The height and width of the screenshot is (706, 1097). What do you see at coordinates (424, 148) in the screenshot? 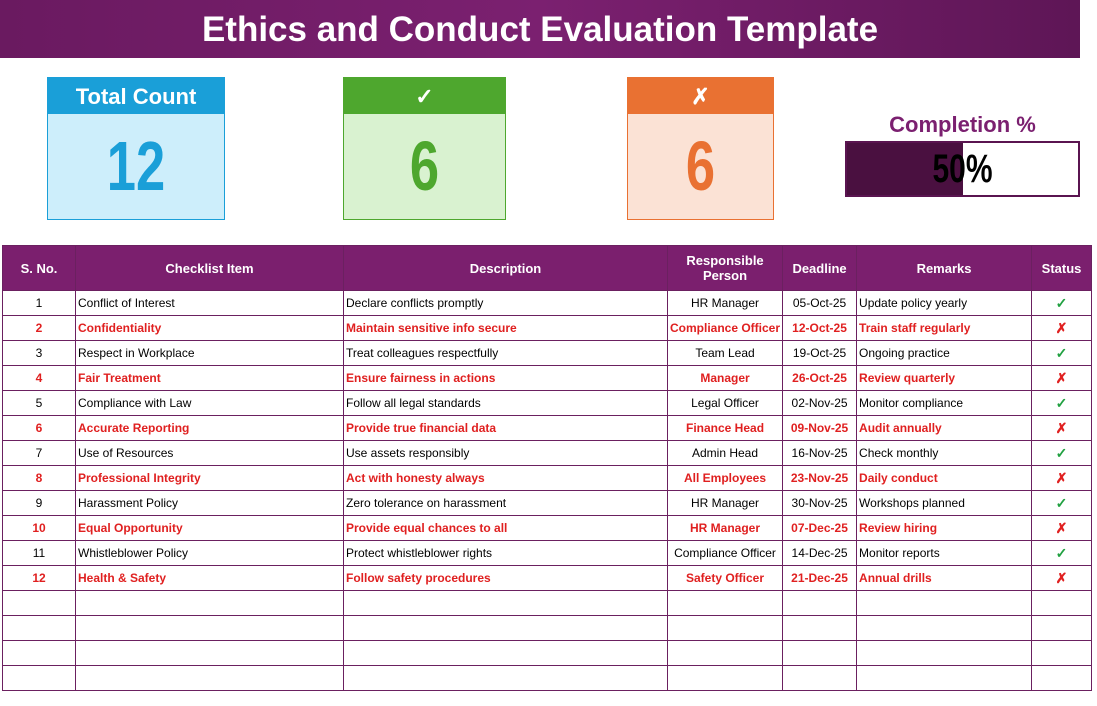
I see `kpi-card: ✓ 6` at bounding box center [424, 148].